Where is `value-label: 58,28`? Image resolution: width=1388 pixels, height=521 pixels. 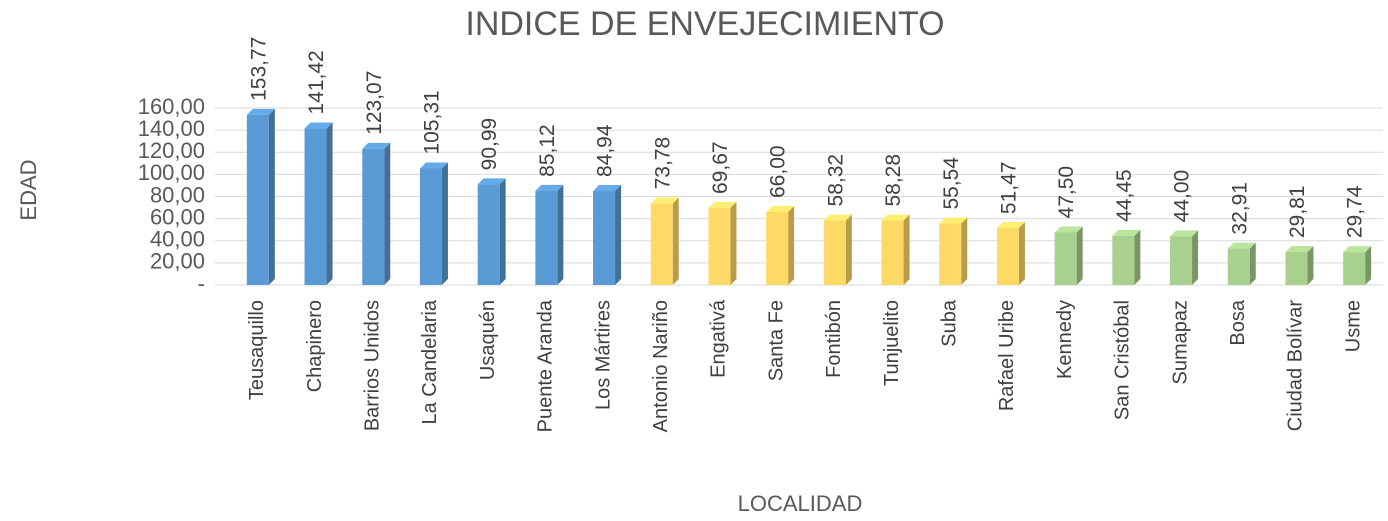
value-label: 58,28 is located at coordinates (893, 180).